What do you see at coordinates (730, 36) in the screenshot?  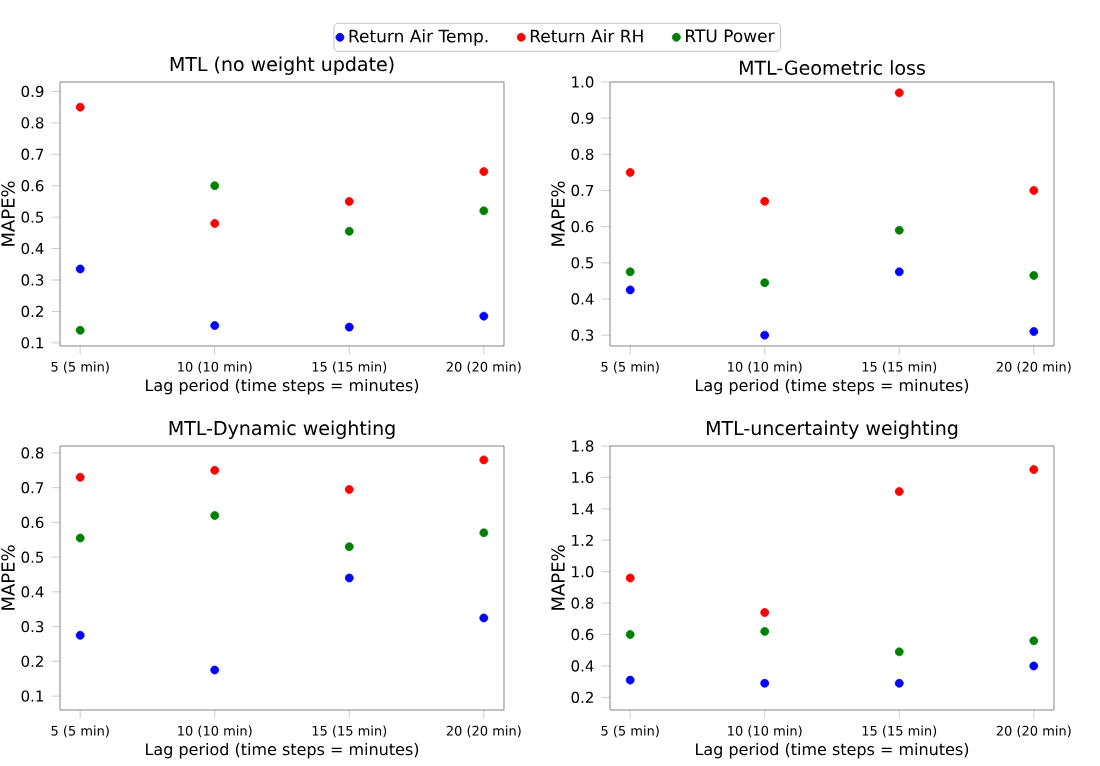 I see `legend-label: RTU Power` at bounding box center [730, 36].